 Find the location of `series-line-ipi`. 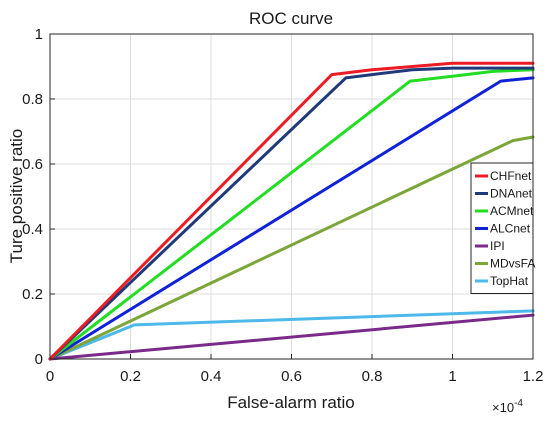

series-line-ipi is located at coordinates (291, 337).